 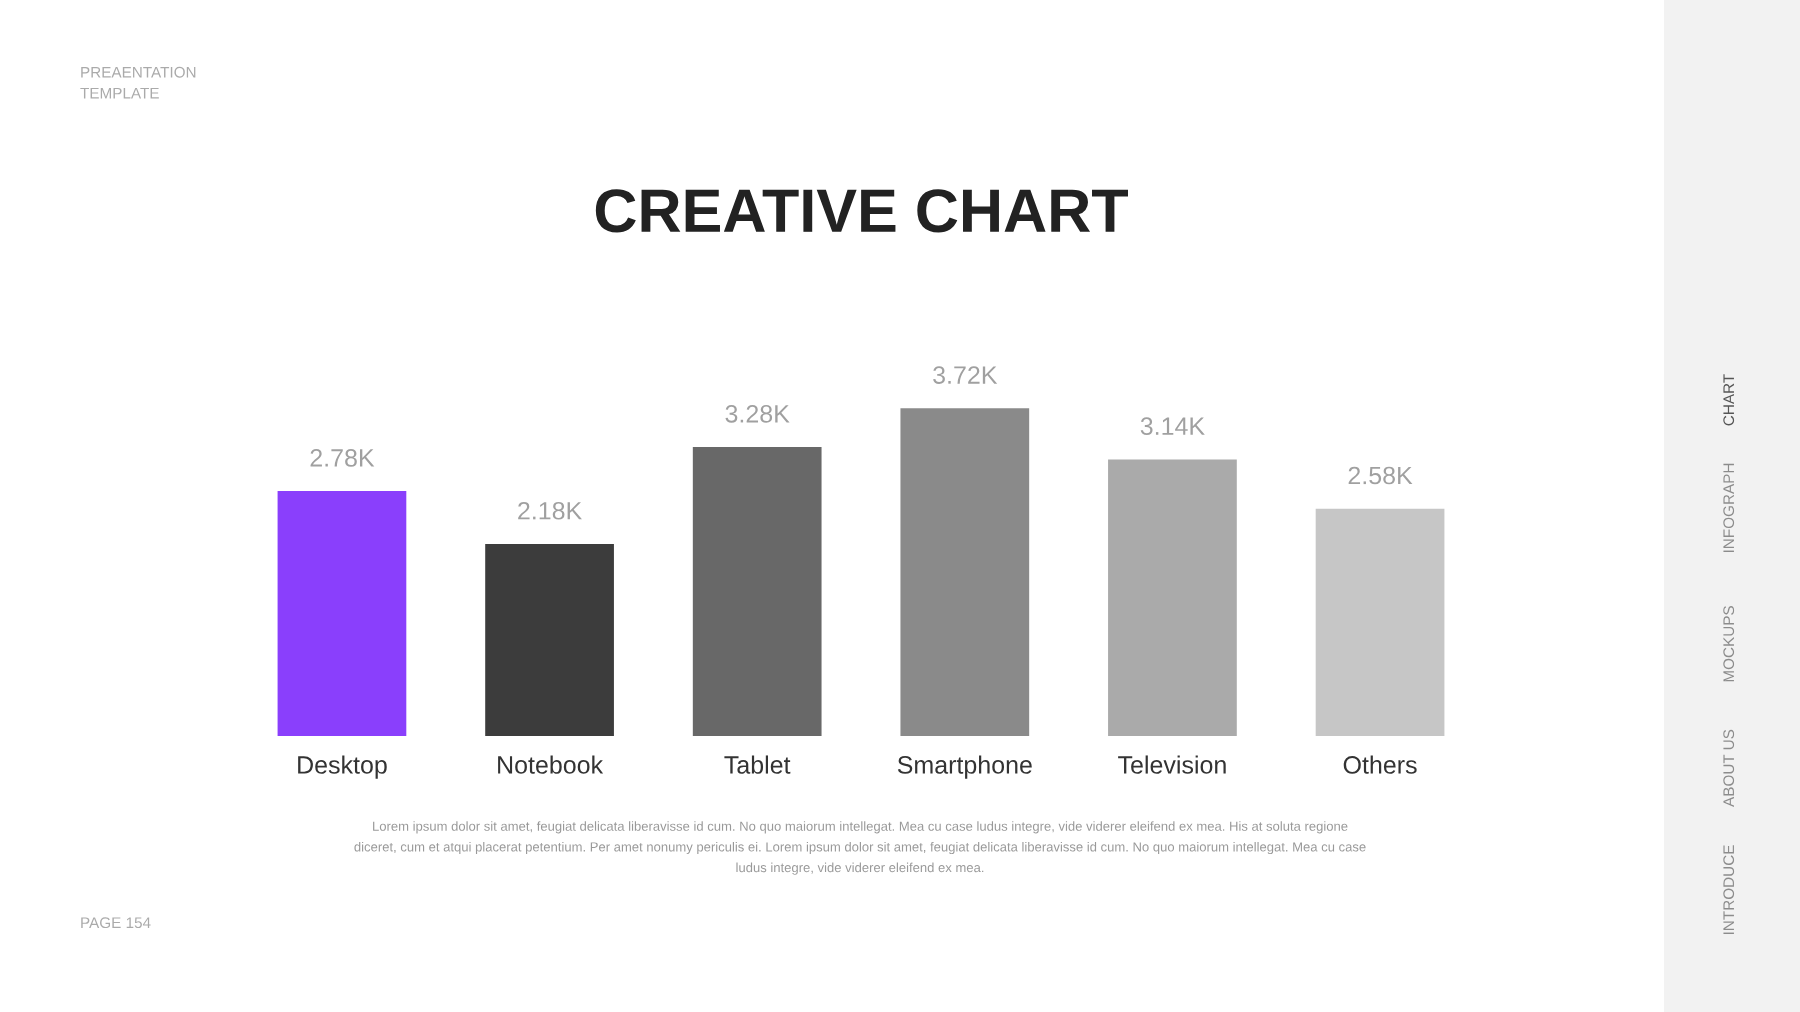 I want to click on data-label: 3.14K, so click(x=1172, y=426).